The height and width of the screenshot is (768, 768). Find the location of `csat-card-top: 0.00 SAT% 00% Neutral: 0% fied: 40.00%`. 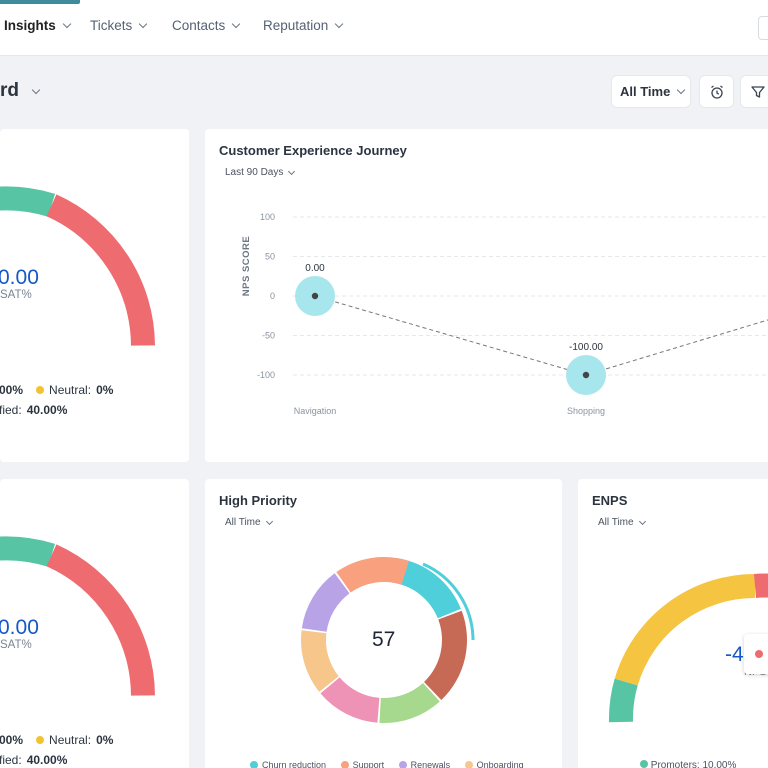

csat-card-top: 0.00 SAT% 00% Neutral: 0% fied: 40.00% is located at coordinates (94, 295).